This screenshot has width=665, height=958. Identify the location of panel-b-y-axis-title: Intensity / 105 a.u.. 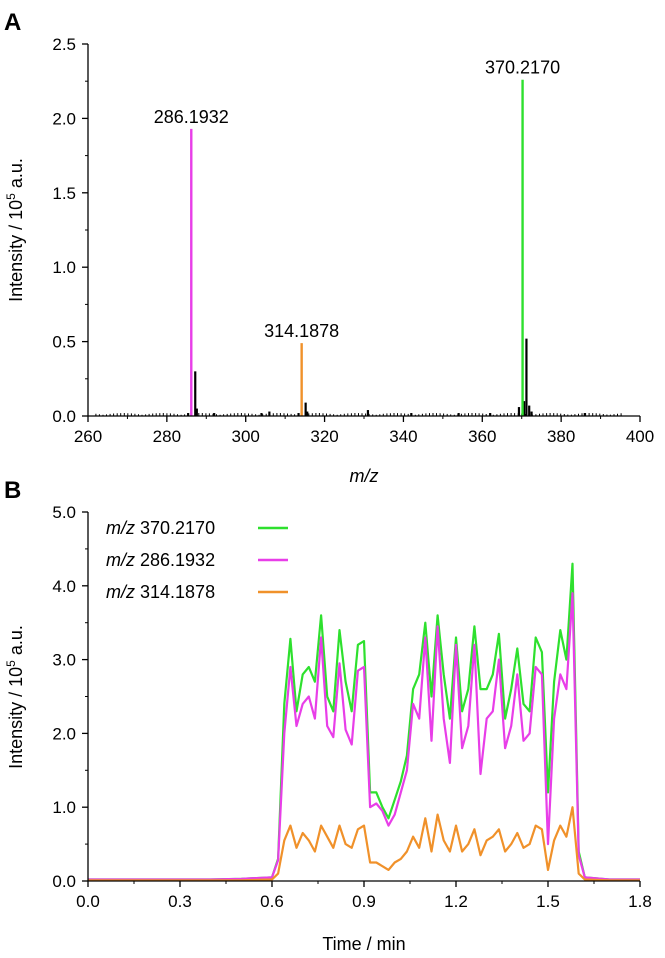
(15, 697).